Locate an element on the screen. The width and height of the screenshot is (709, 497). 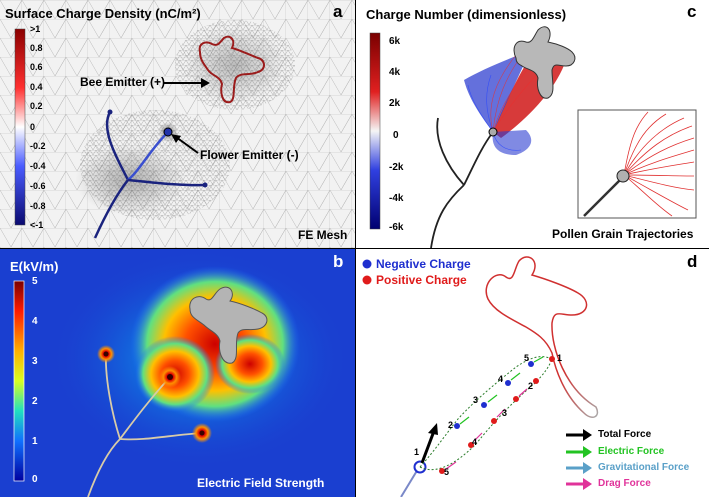
tick-c-1: 4k is located at coordinates (395, 72).